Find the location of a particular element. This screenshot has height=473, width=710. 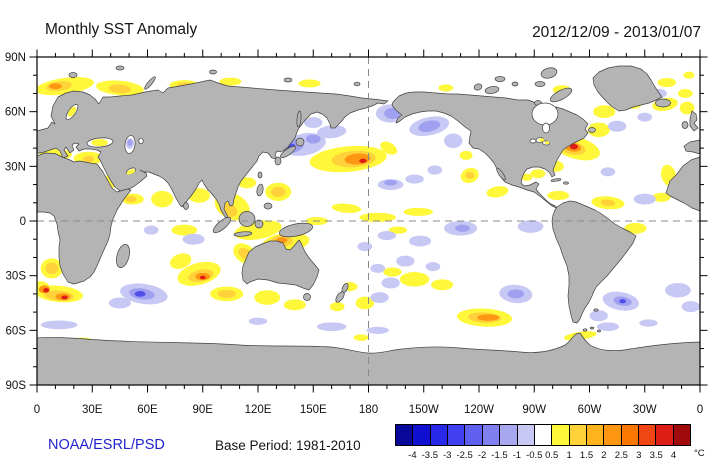

lon-tick-label: 150E is located at coordinates (313, 410).